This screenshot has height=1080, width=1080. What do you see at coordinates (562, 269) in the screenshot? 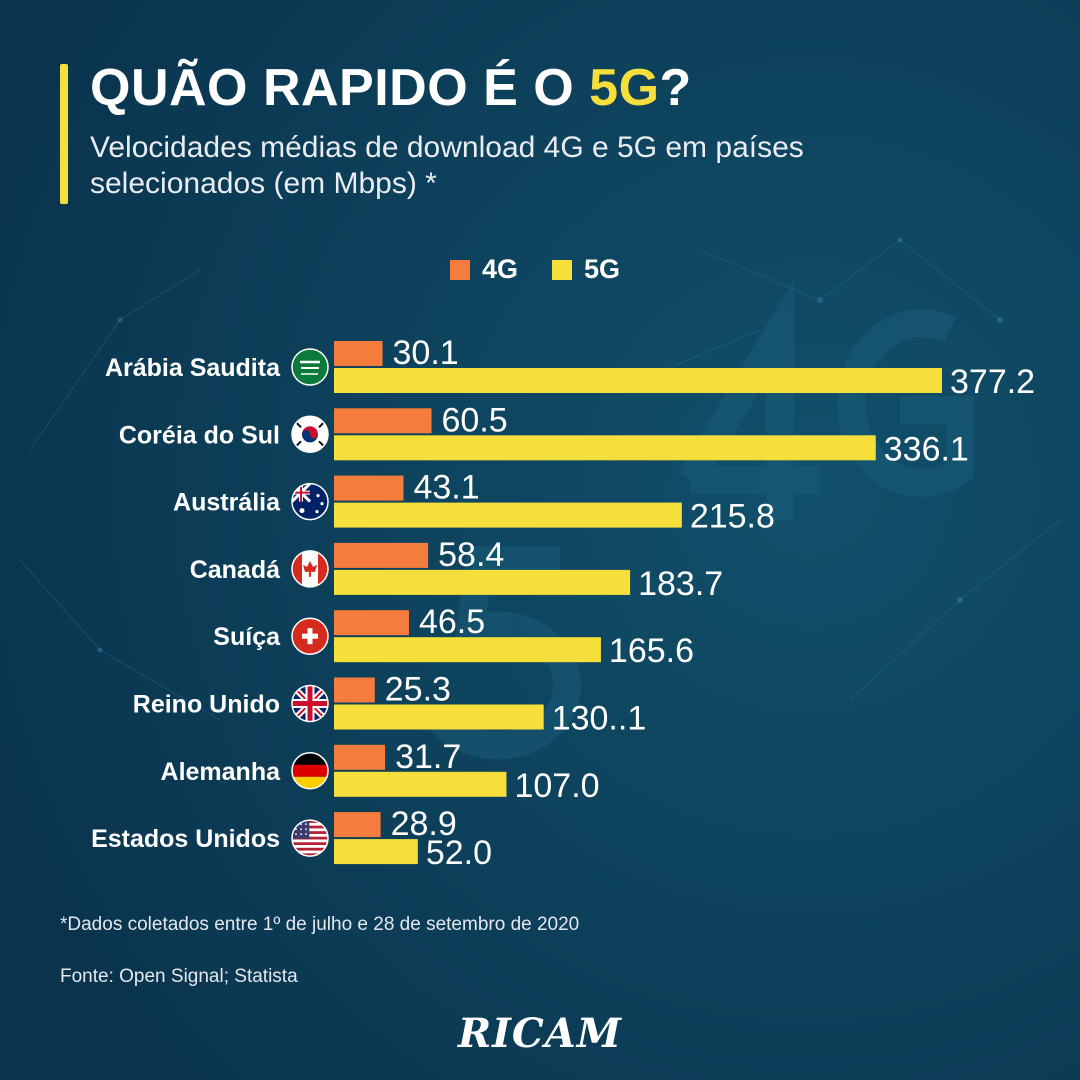
I see `legend-swatch-5g` at bounding box center [562, 269].